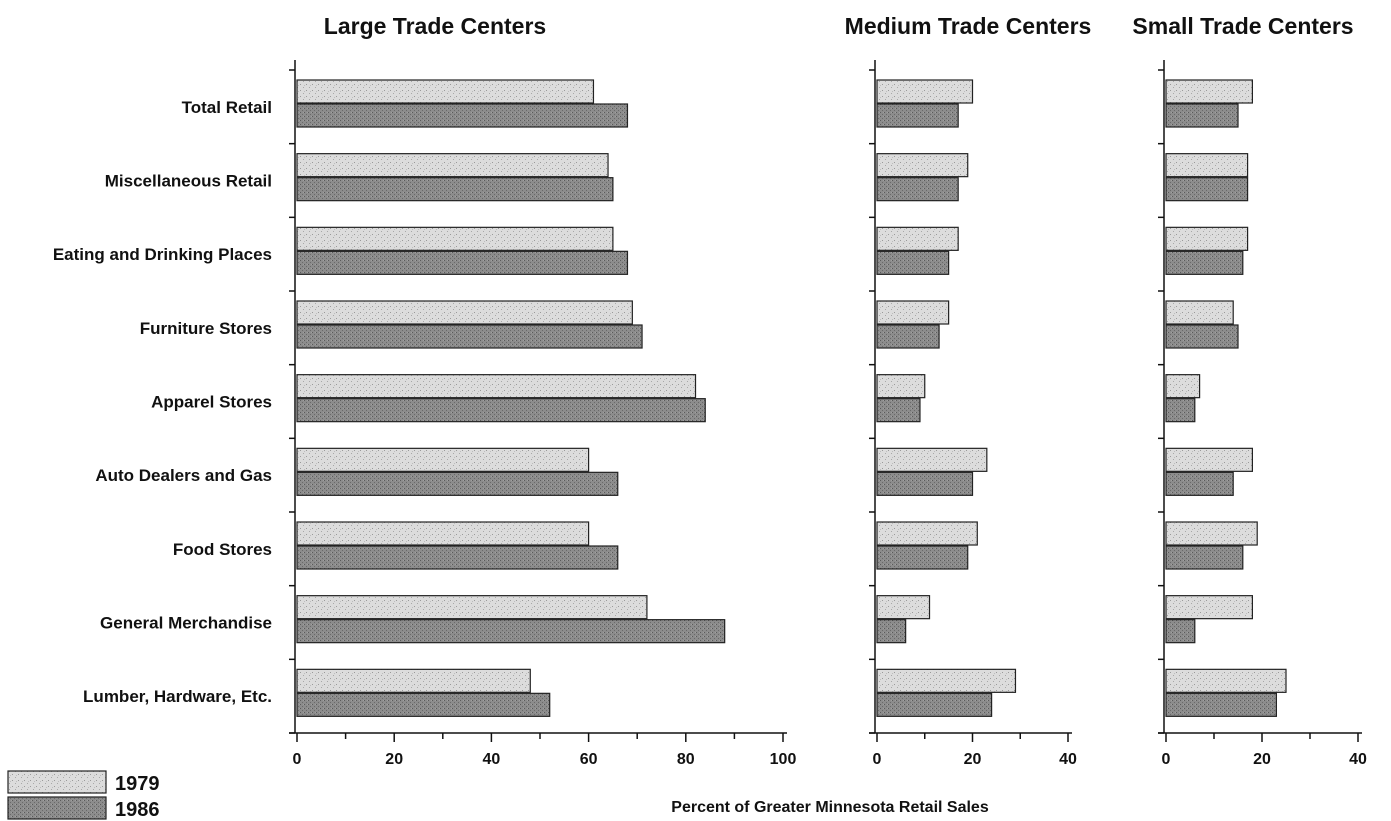 The width and height of the screenshot is (1391, 821). Describe the element at coordinates (177, 696) in the screenshot. I see `category-label: Lumber, Hardware, Etc.` at that location.